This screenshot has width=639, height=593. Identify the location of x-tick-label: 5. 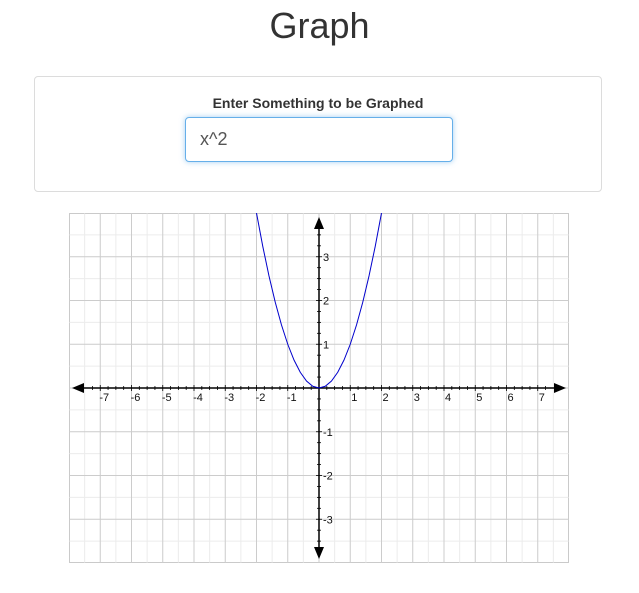
(479, 398).